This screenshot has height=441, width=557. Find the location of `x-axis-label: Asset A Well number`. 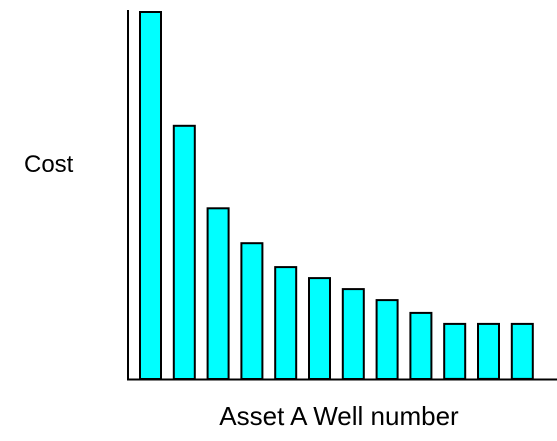

x-axis-label: Asset A Well number is located at coordinates (339, 416).